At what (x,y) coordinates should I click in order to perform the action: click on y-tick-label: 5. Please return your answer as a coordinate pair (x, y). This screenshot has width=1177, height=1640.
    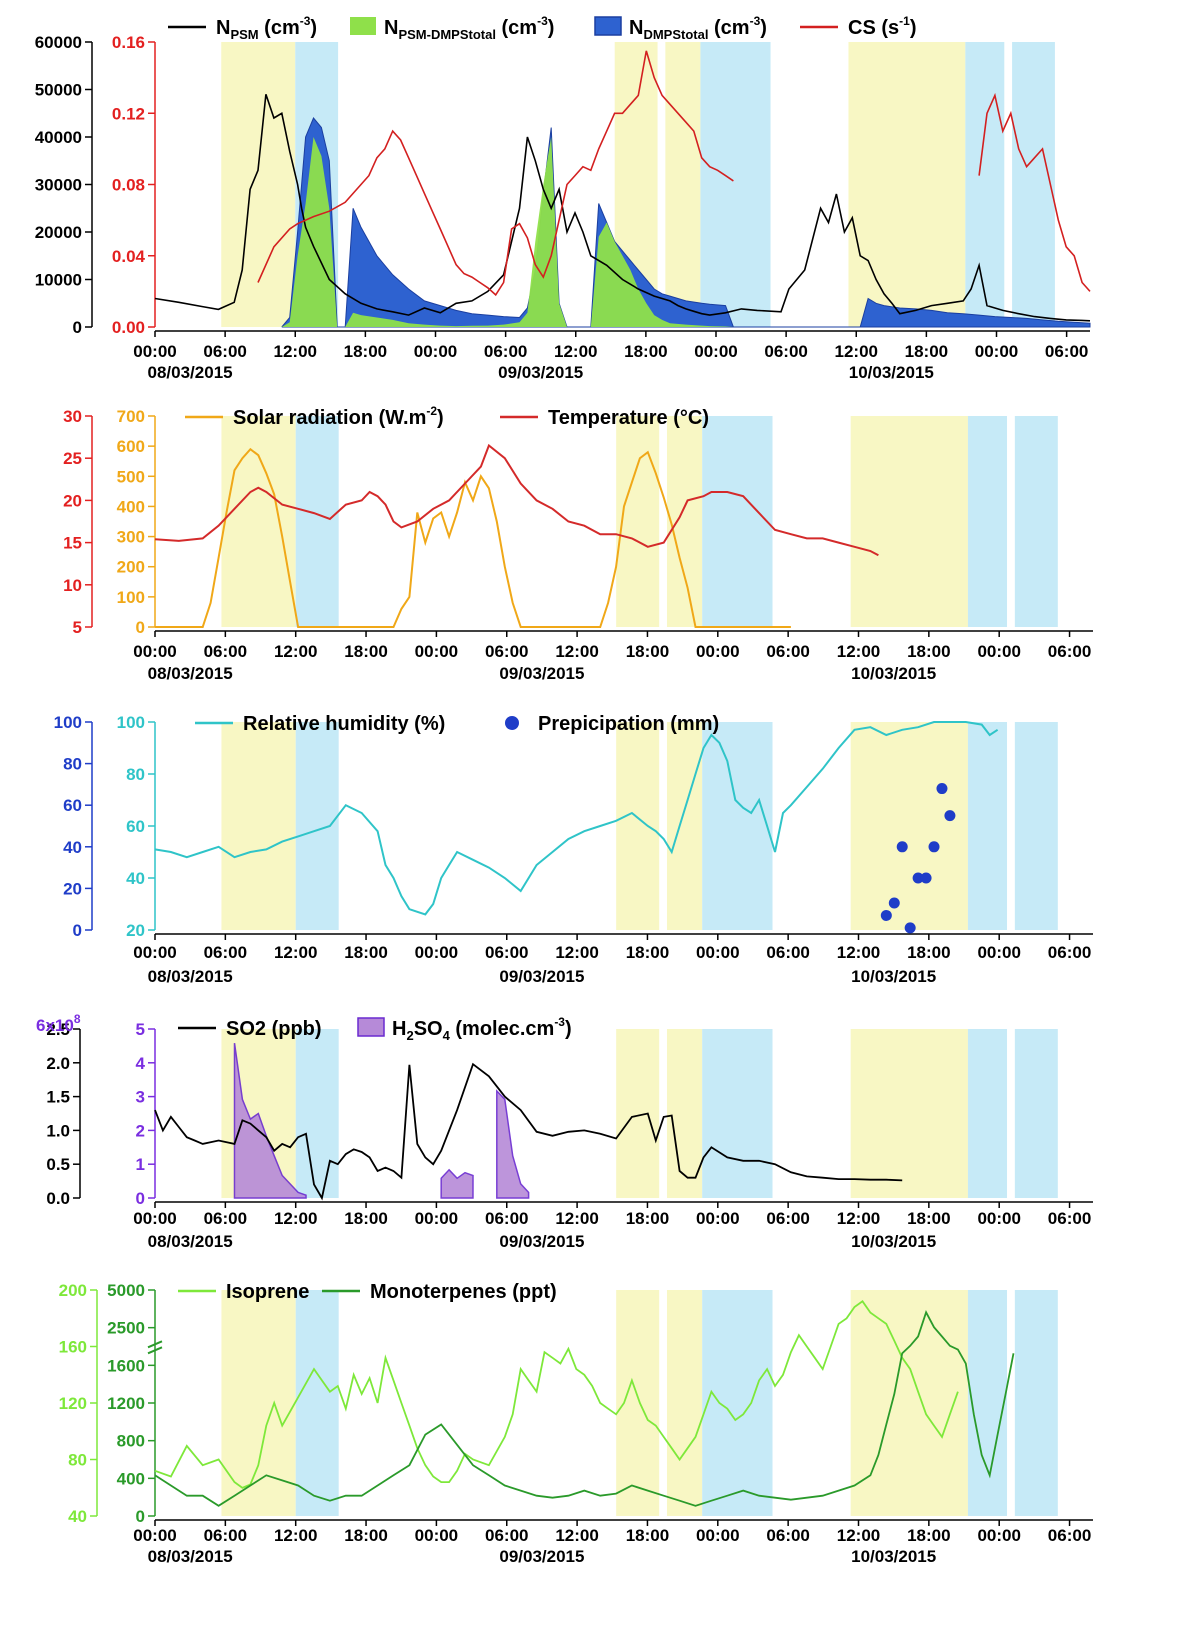
    Looking at the image, I should click on (77, 627).